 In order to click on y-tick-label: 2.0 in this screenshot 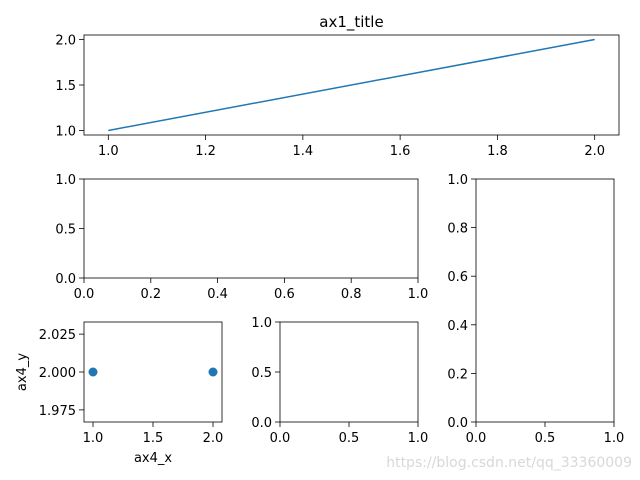, I will do `click(65, 41)`.